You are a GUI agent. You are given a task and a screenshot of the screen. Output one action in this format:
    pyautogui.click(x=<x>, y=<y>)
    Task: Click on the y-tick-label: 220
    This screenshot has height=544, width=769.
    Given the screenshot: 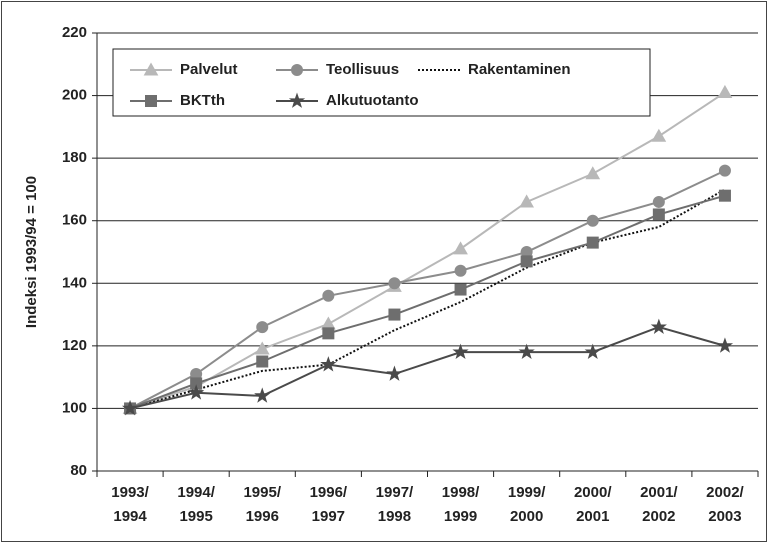 What is the action you would take?
    pyautogui.click(x=74, y=32)
    